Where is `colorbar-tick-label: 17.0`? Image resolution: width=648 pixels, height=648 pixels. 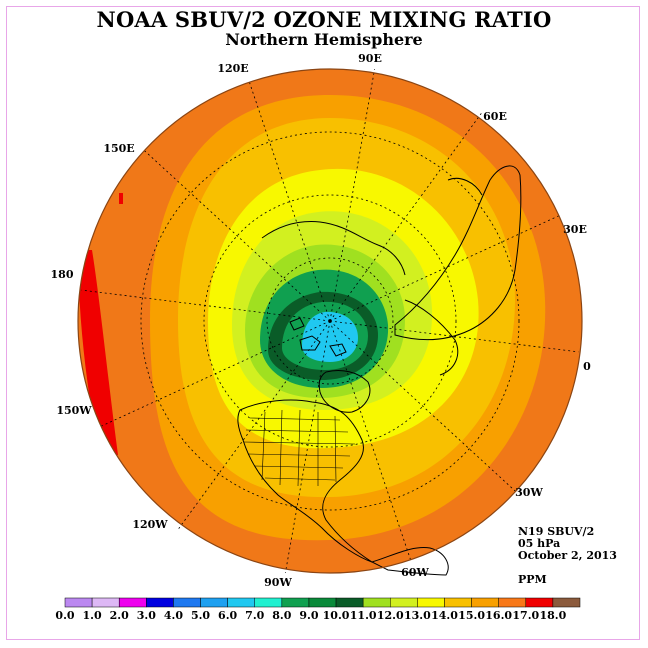
colorbar-tick-label: 17.0 is located at coordinates (526, 615).